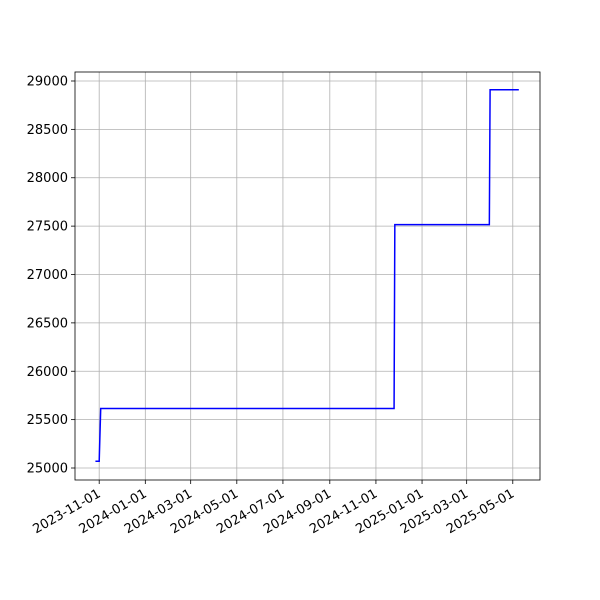 The image size is (600, 600). What do you see at coordinates (47, 323) in the screenshot?
I see `y-tick-label: 26500` at bounding box center [47, 323].